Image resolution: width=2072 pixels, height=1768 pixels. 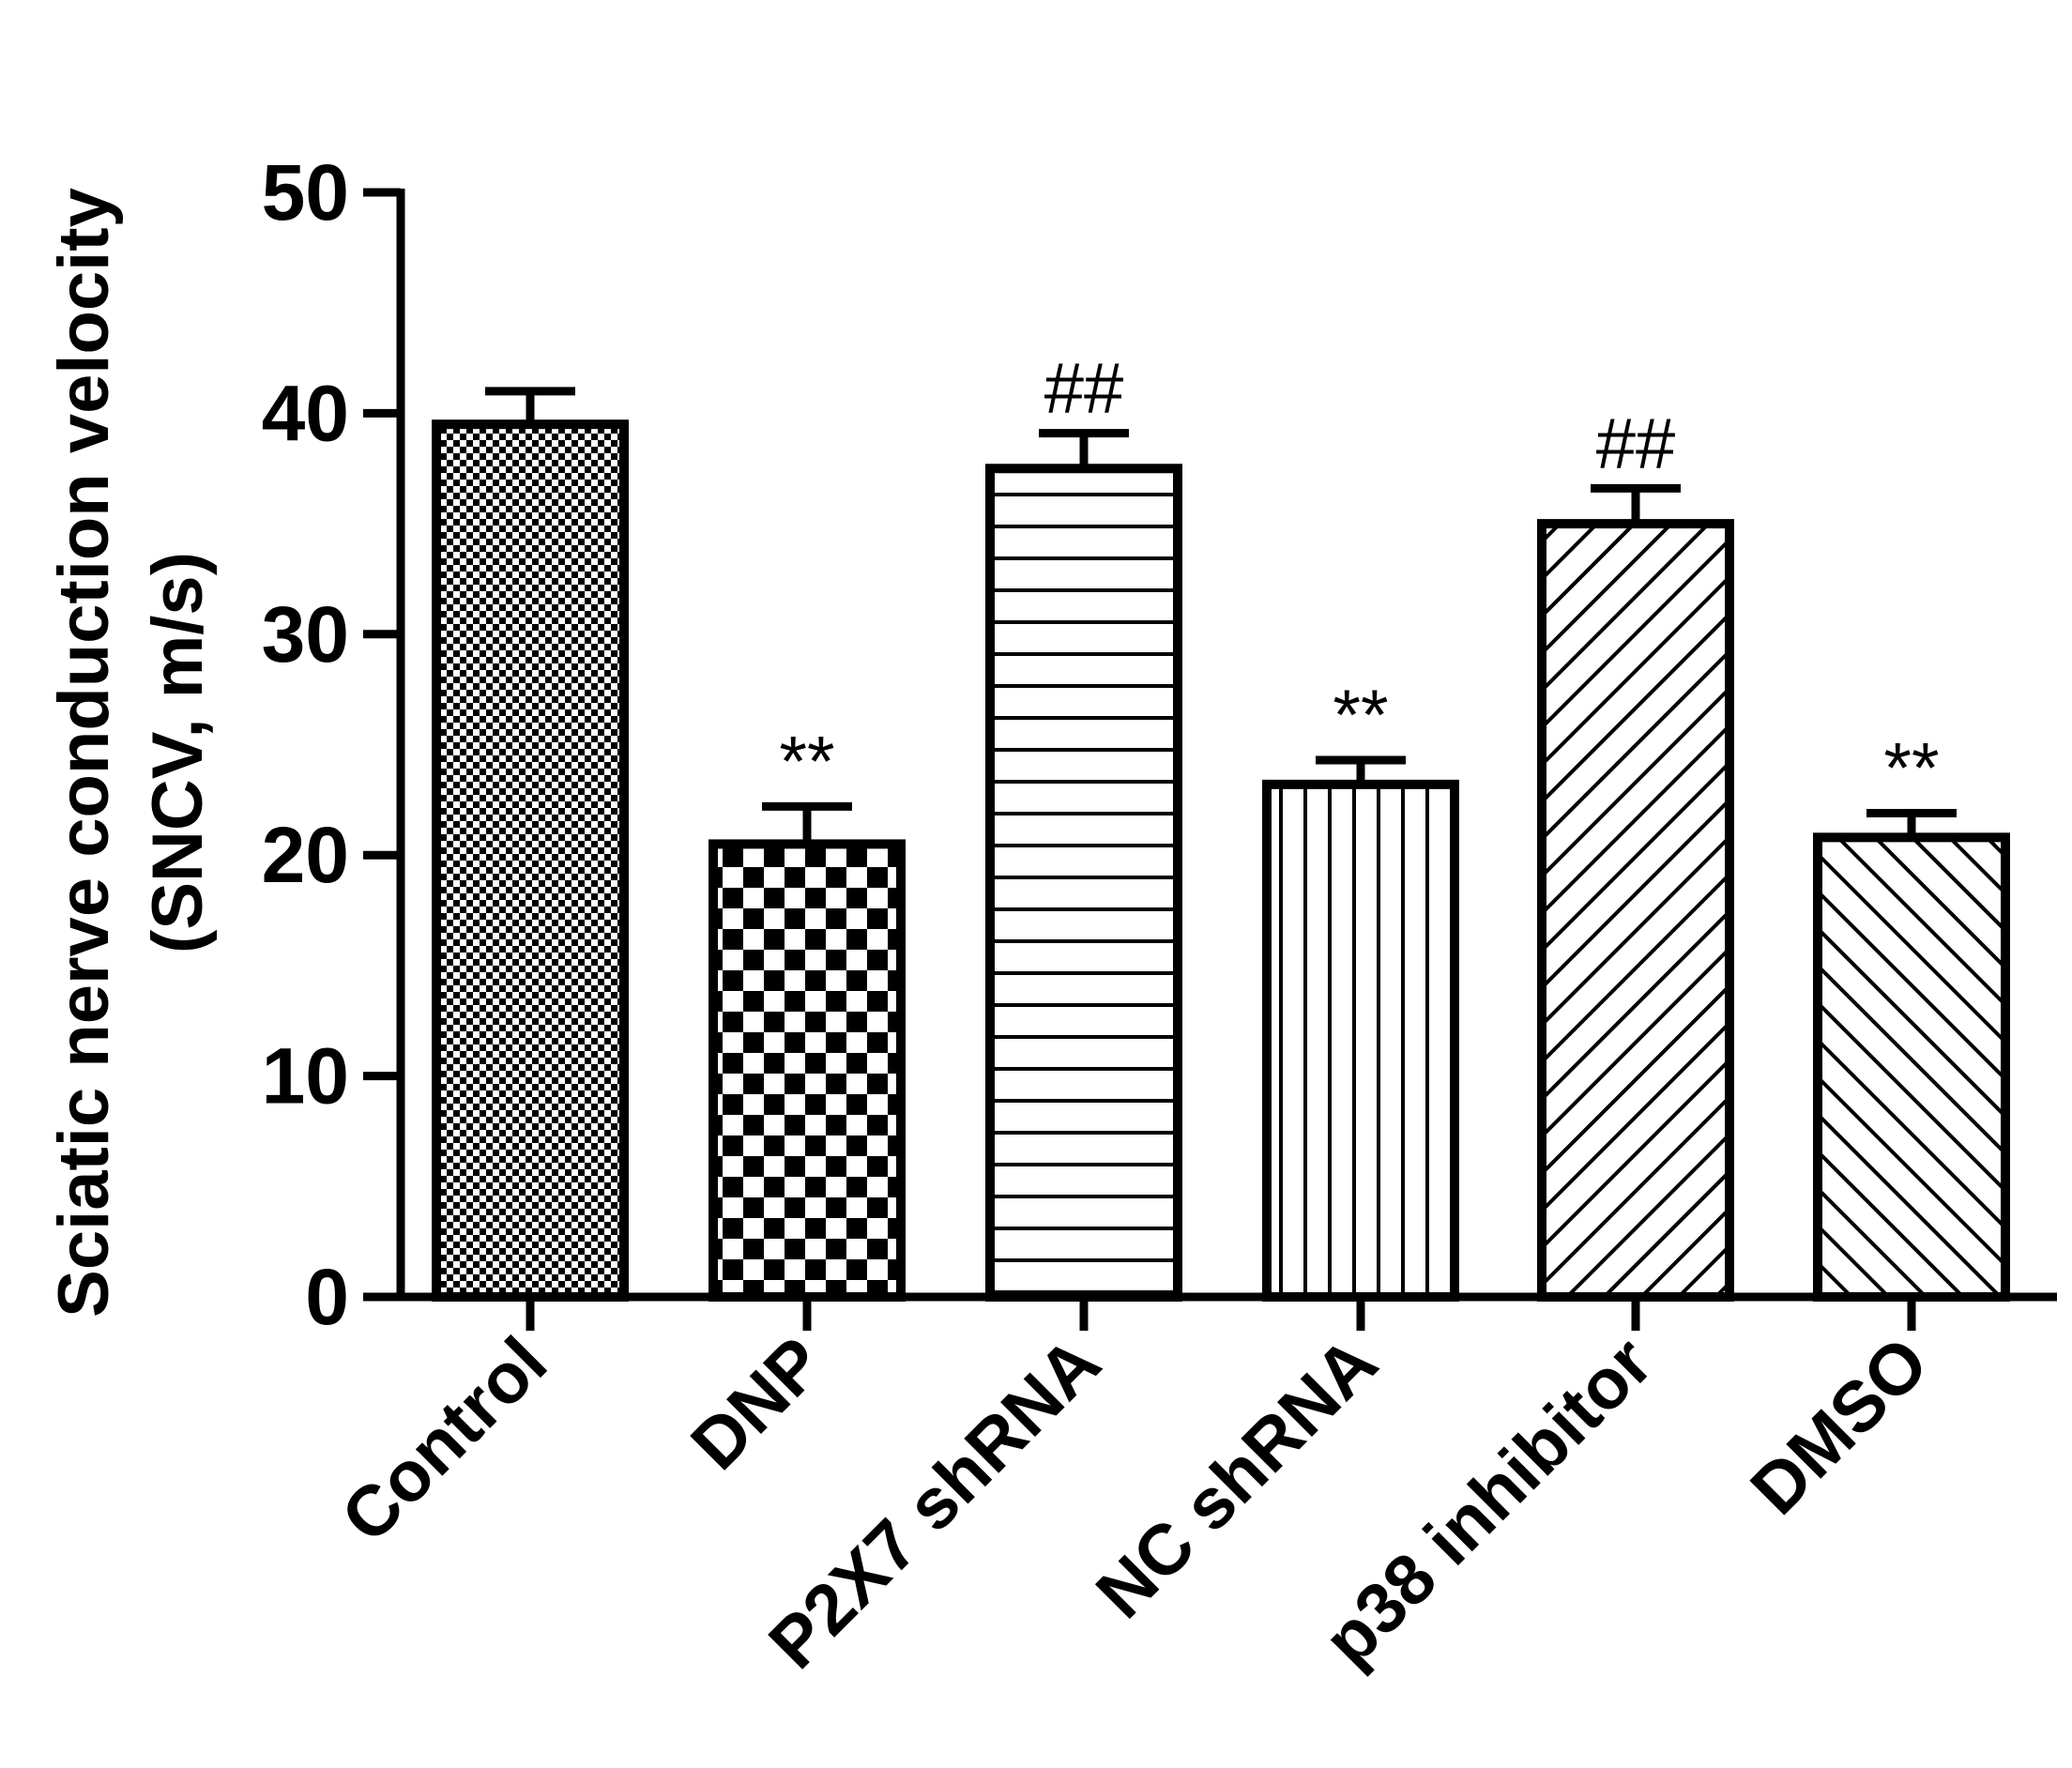 I want to click on y-tick-label: 20, so click(x=305, y=855).